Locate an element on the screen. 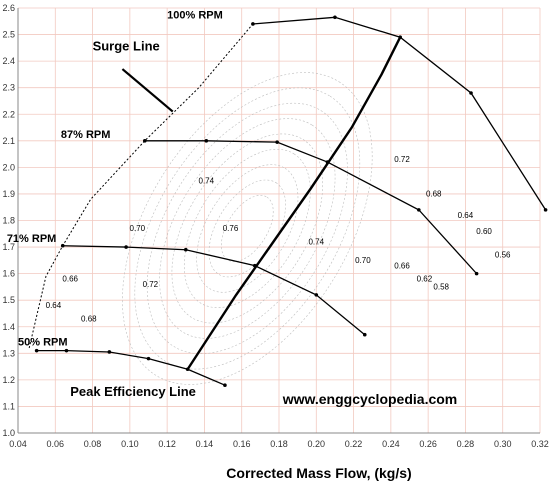  x-tick-label: 0.06 is located at coordinates (56, 444).